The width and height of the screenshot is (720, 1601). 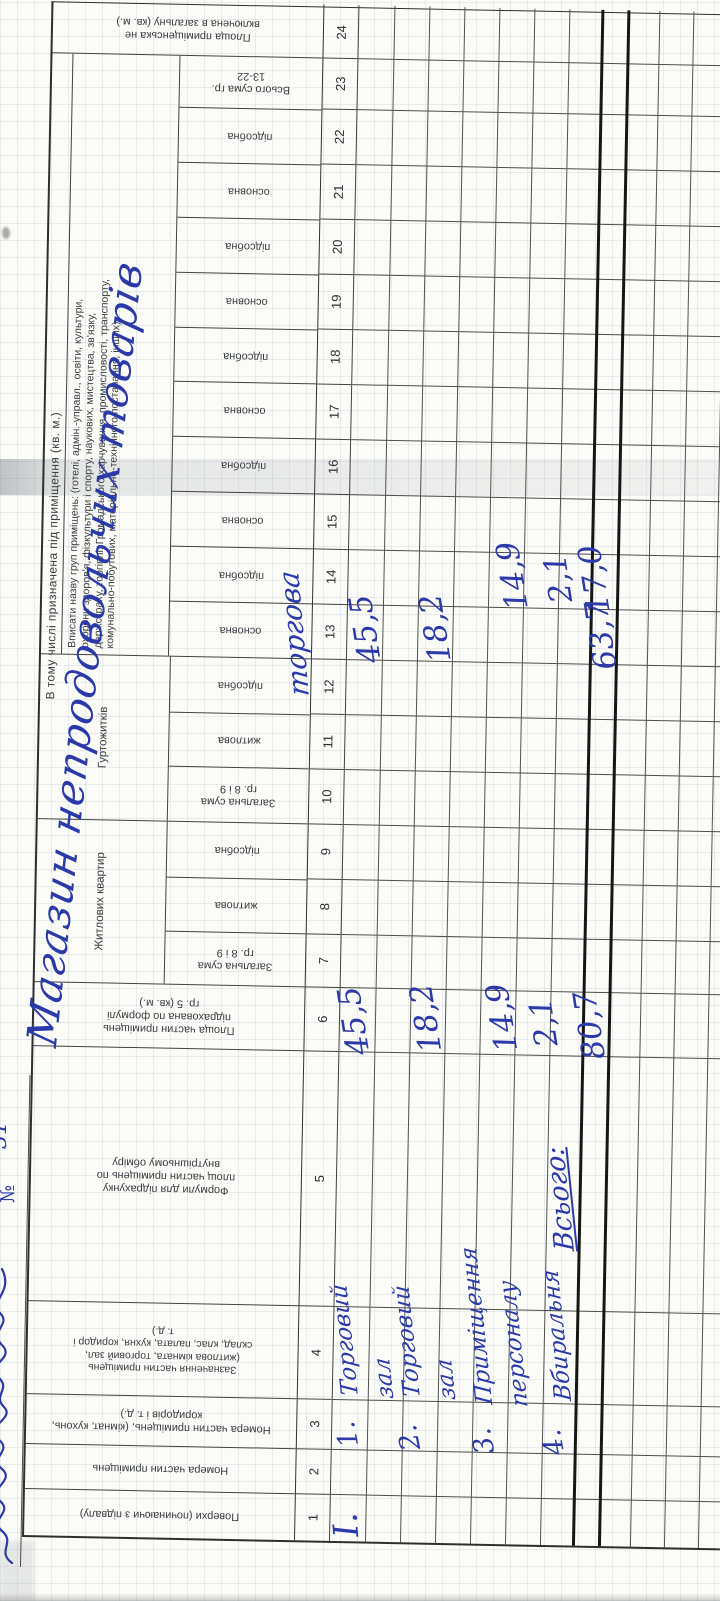 What do you see at coordinates (319, 1178) in the screenshot?
I see `colnum-5: 5` at bounding box center [319, 1178].